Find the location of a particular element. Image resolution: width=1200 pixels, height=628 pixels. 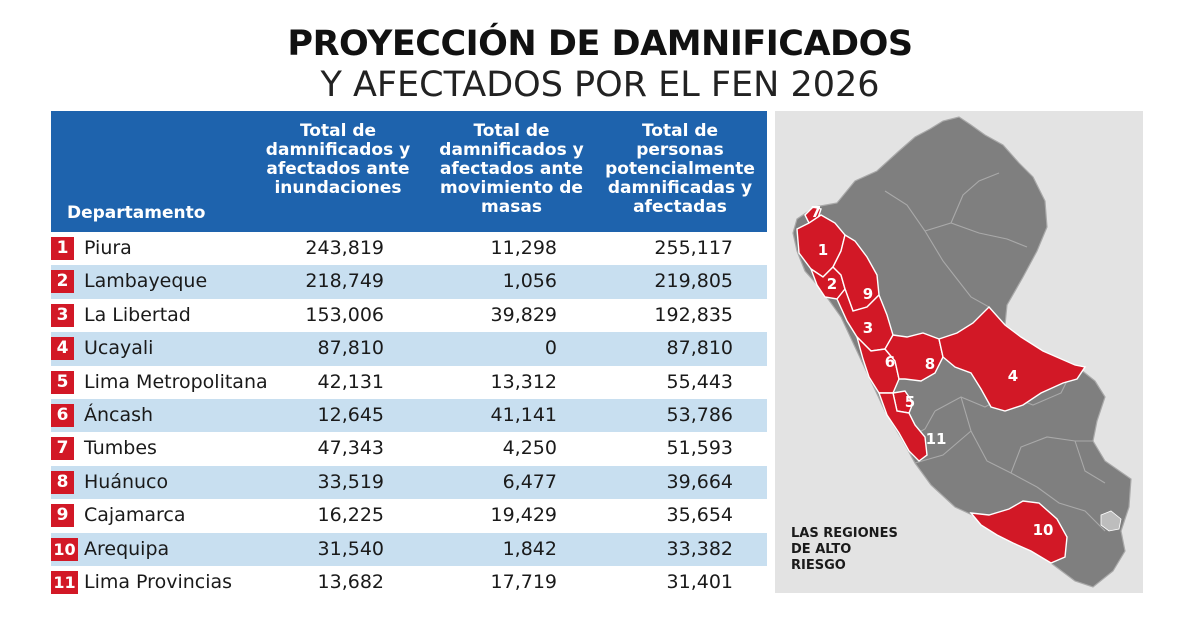

rank-badge: 3 is located at coordinates (62, 315).